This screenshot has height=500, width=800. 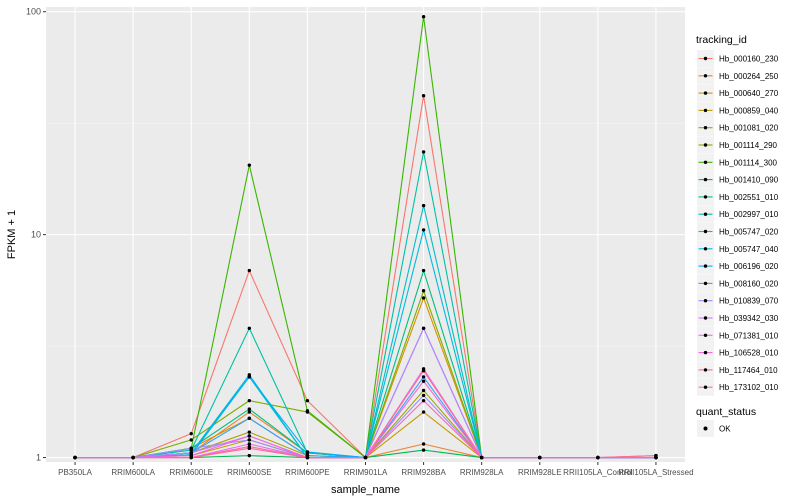 What do you see at coordinates (423, 230) in the screenshot?
I see `data-point-Hb_005747_040-RRIM928BA` at bounding box center [423, 230].